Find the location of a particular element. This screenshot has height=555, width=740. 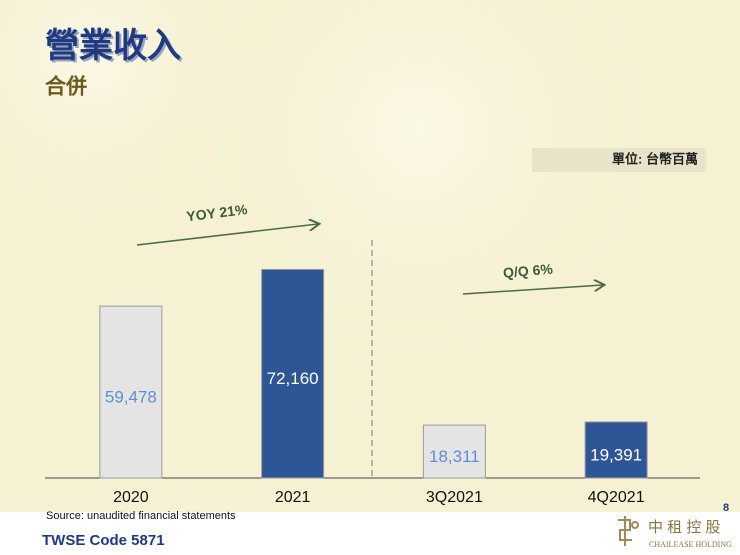

logo-english: CHAILEASE HOLDING is located at coordinates (690, 544).